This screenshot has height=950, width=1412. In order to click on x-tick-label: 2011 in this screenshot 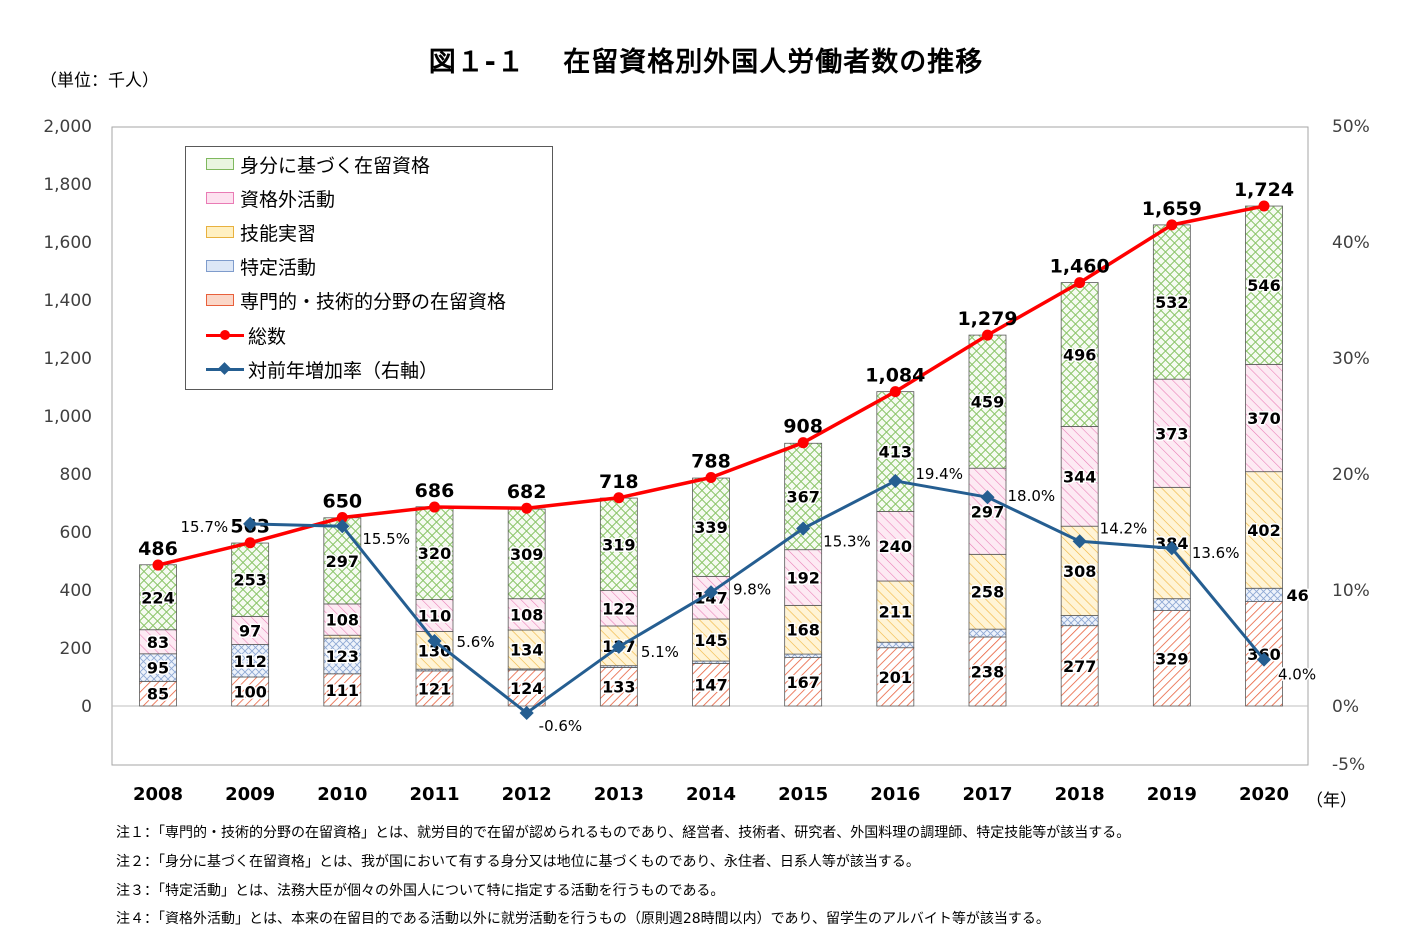, I will do `click(434, 794)`.